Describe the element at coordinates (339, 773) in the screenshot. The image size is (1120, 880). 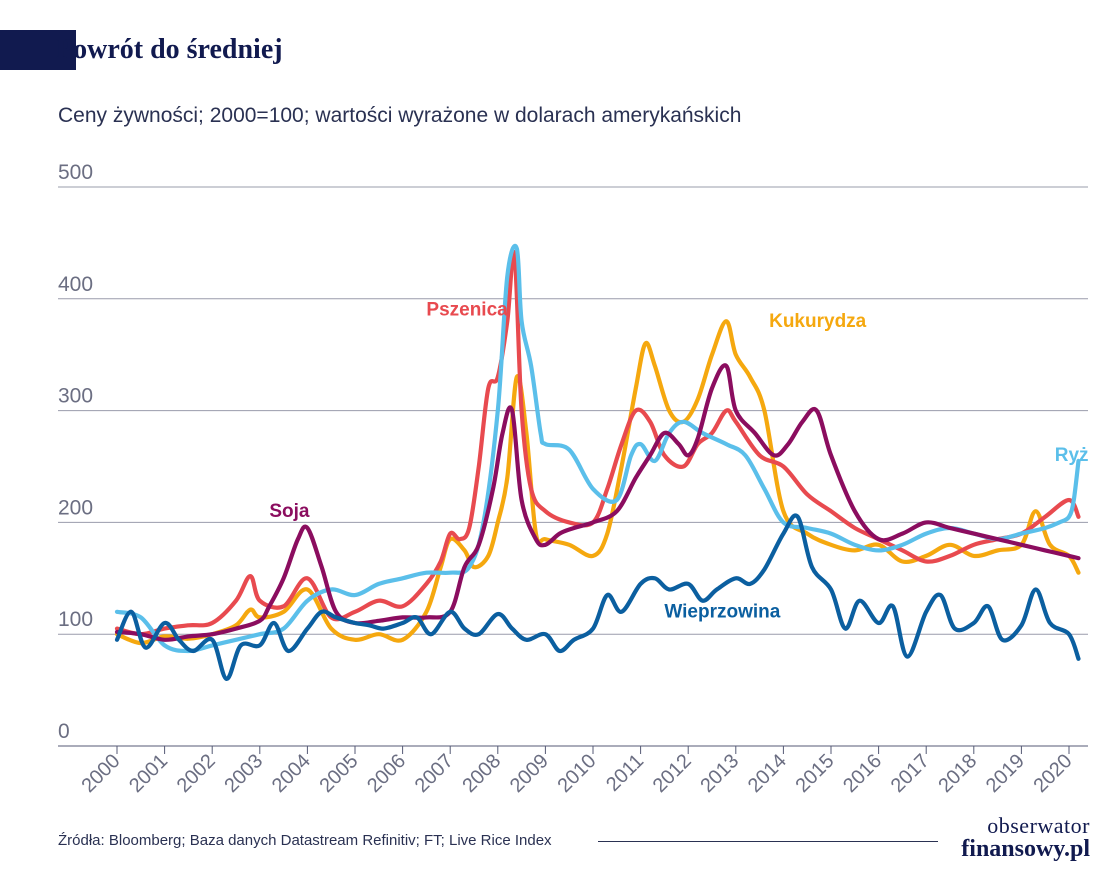
I see `x-tick-label: 2005` at that location.